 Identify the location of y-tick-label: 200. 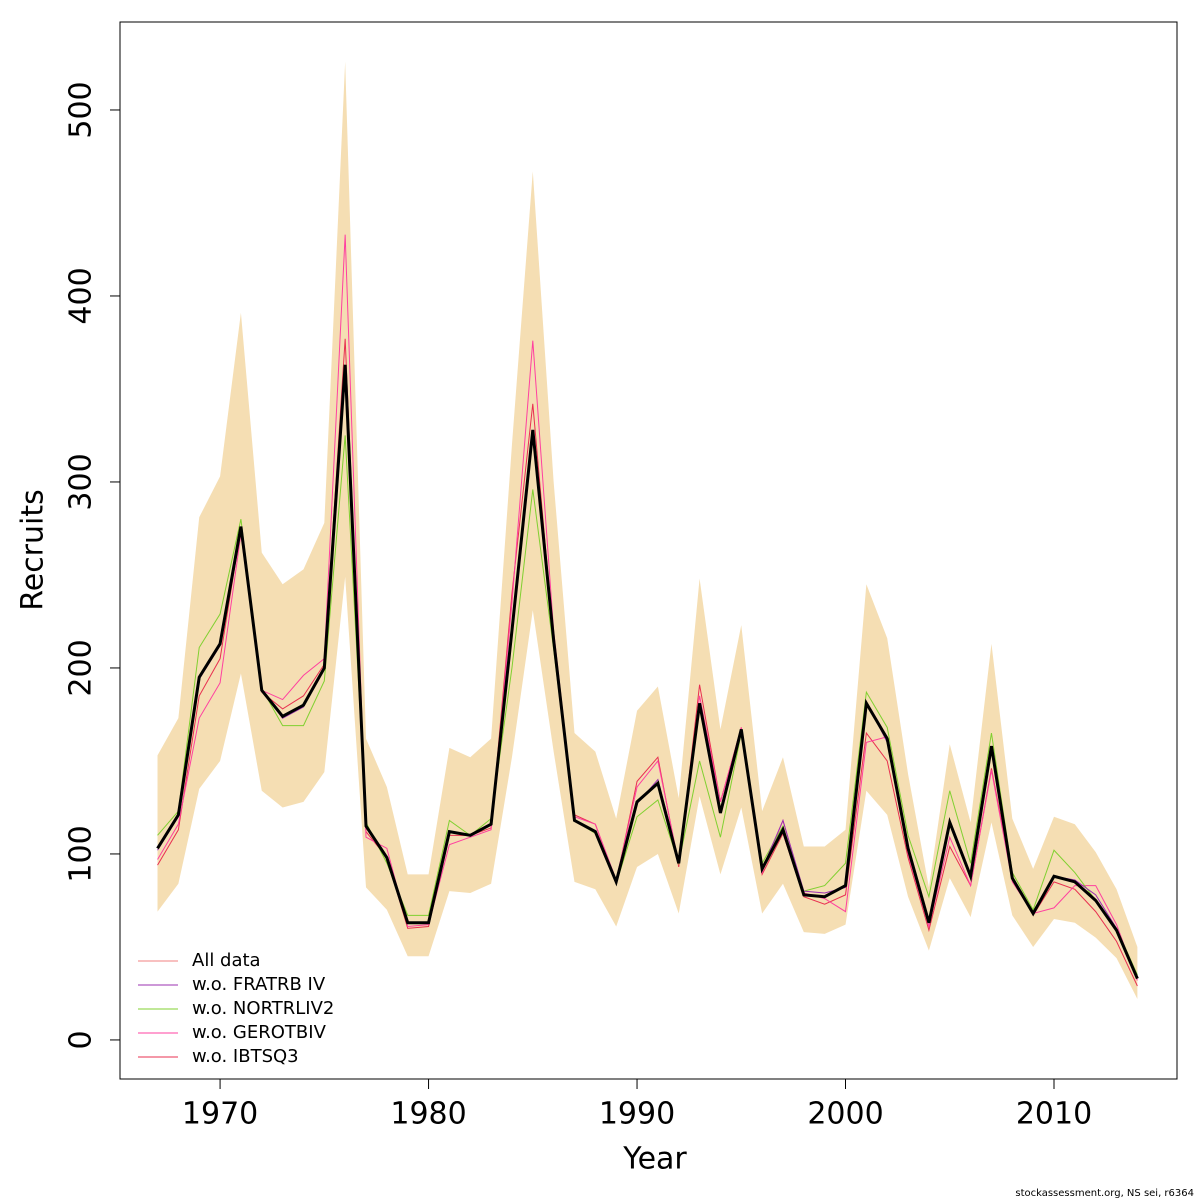
(81, 667).